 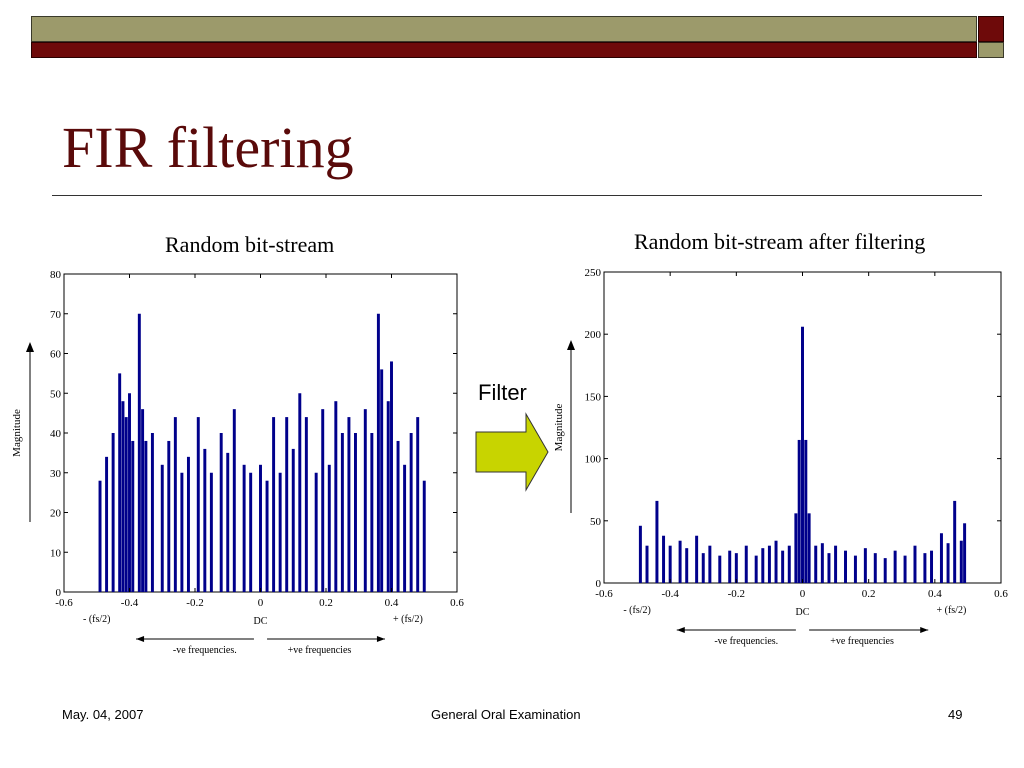 What do you see at coordinates (780, 241) in the screenshot?
I see `chart-right-title: Random bit-stream after filtering` at bounding box center [780, 241].